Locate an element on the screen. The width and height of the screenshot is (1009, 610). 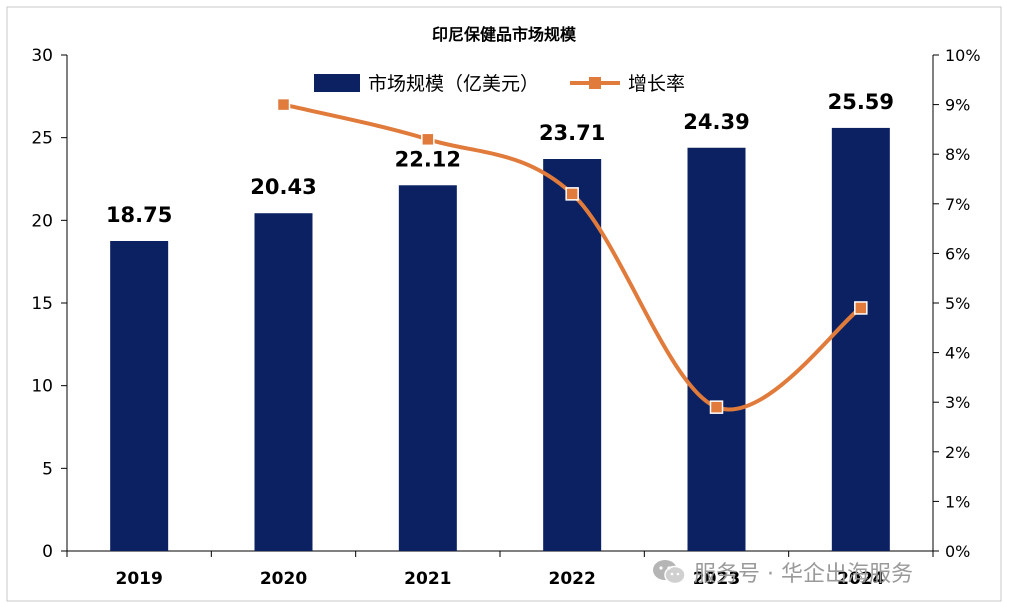
x-tick-label: 2020 is located at coordinates (283, 579).